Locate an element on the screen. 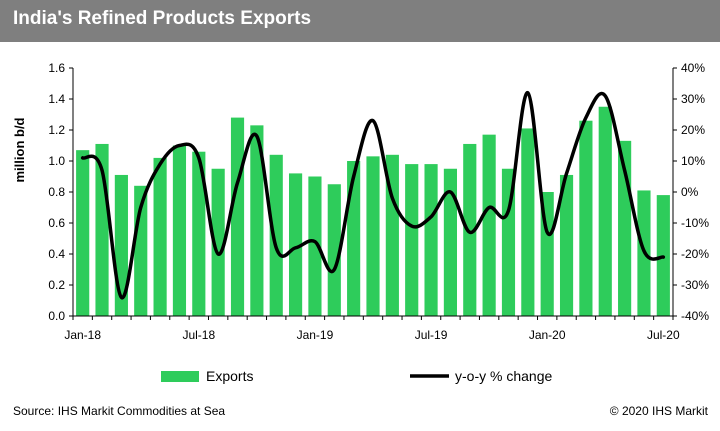 The image size is (720, 431). x-tick-label: Jul-20 is located at coordinates (663, 335).